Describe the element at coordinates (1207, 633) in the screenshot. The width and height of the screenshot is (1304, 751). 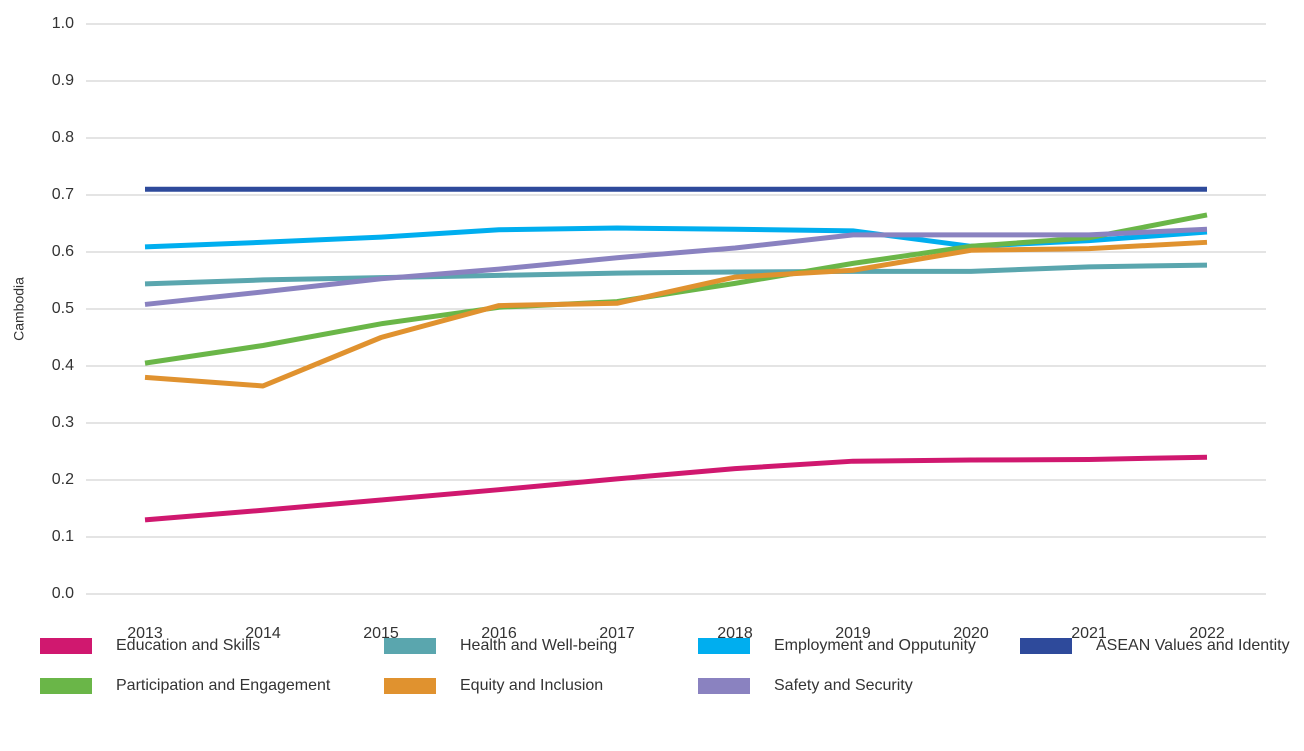
I see `x-tick-label: 2022` at that location.